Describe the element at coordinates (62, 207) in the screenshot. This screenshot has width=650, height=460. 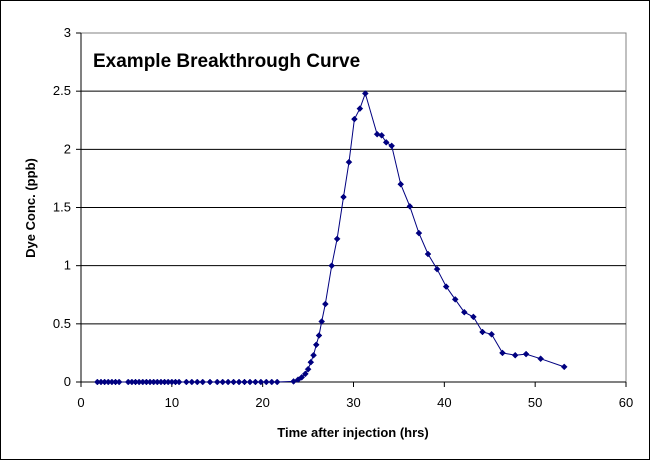
I see `y-tick-label-3: 1.5` at that location.